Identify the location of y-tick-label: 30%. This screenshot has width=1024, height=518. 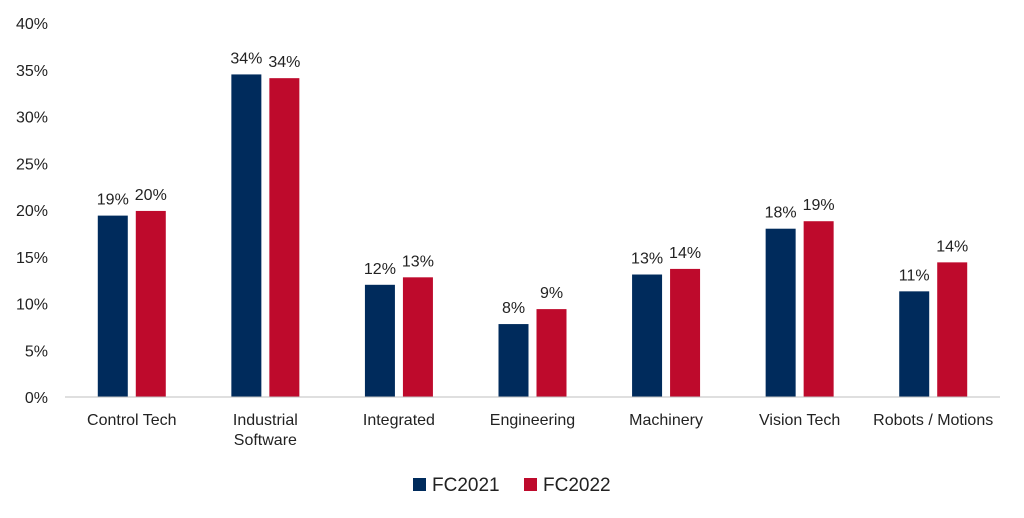
(32, 118).